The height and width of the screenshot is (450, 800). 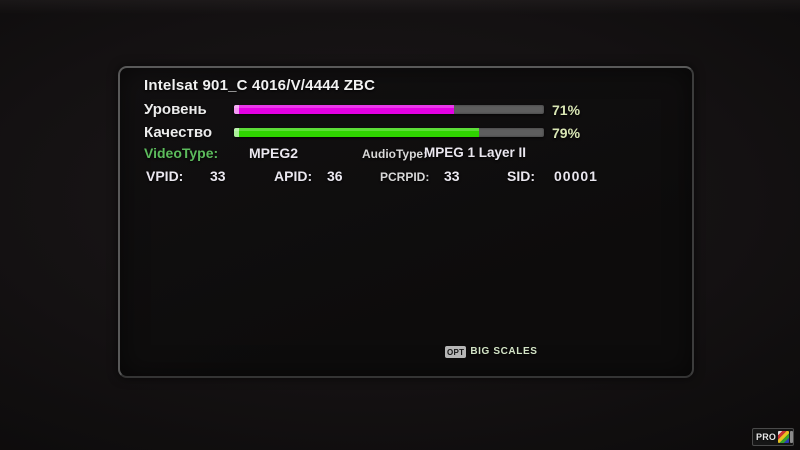 What do you see at coordinates (293, 176) in the screenshot?
I see `apid-label: APID:` at bounding box center [293, 176].